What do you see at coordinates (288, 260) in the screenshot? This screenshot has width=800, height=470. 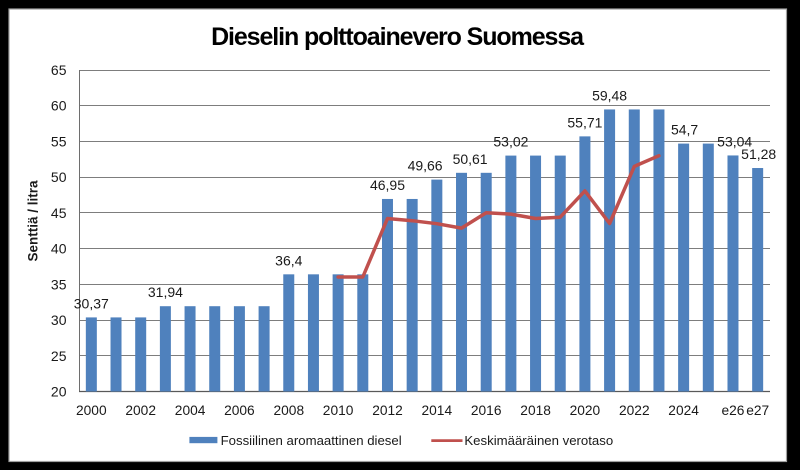 I see `svg-text: 36,4` at bounding box center [288, 260].